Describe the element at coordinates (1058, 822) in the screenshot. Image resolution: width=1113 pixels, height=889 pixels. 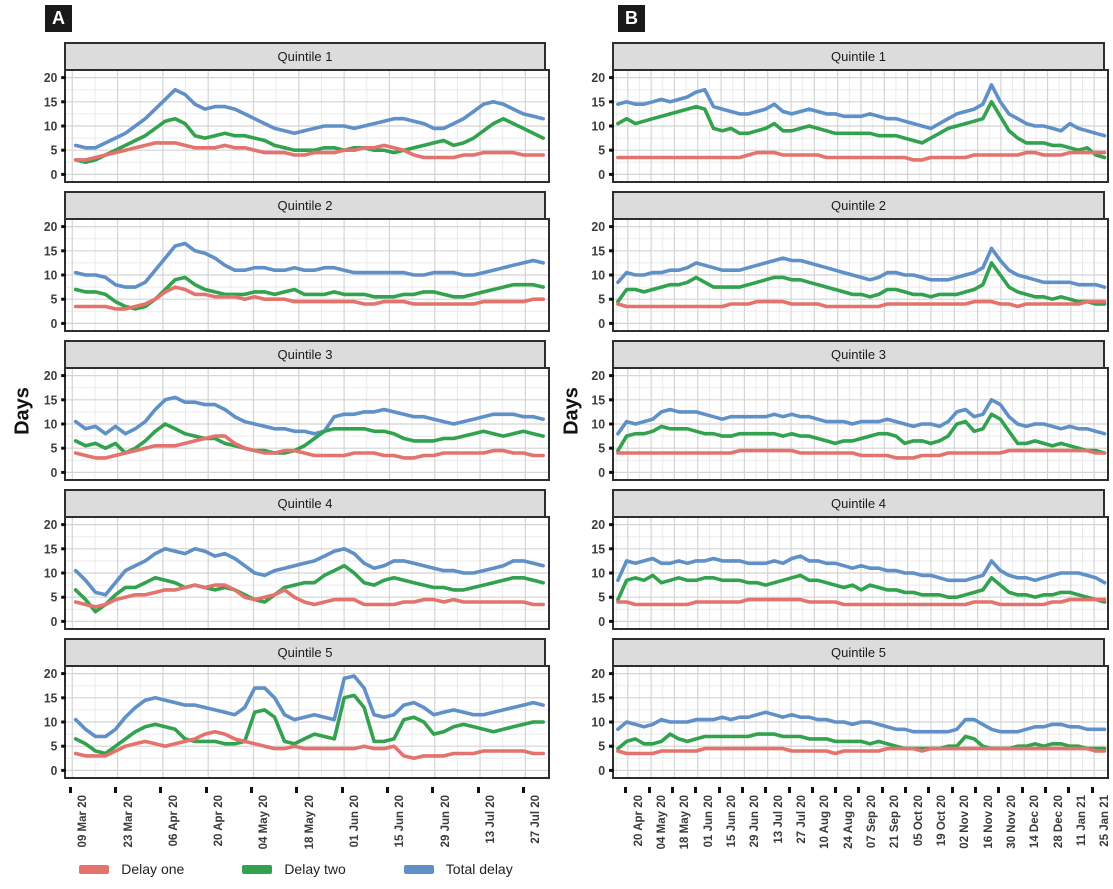
I see `x-tick-label: 28 Dec 20` at that location.